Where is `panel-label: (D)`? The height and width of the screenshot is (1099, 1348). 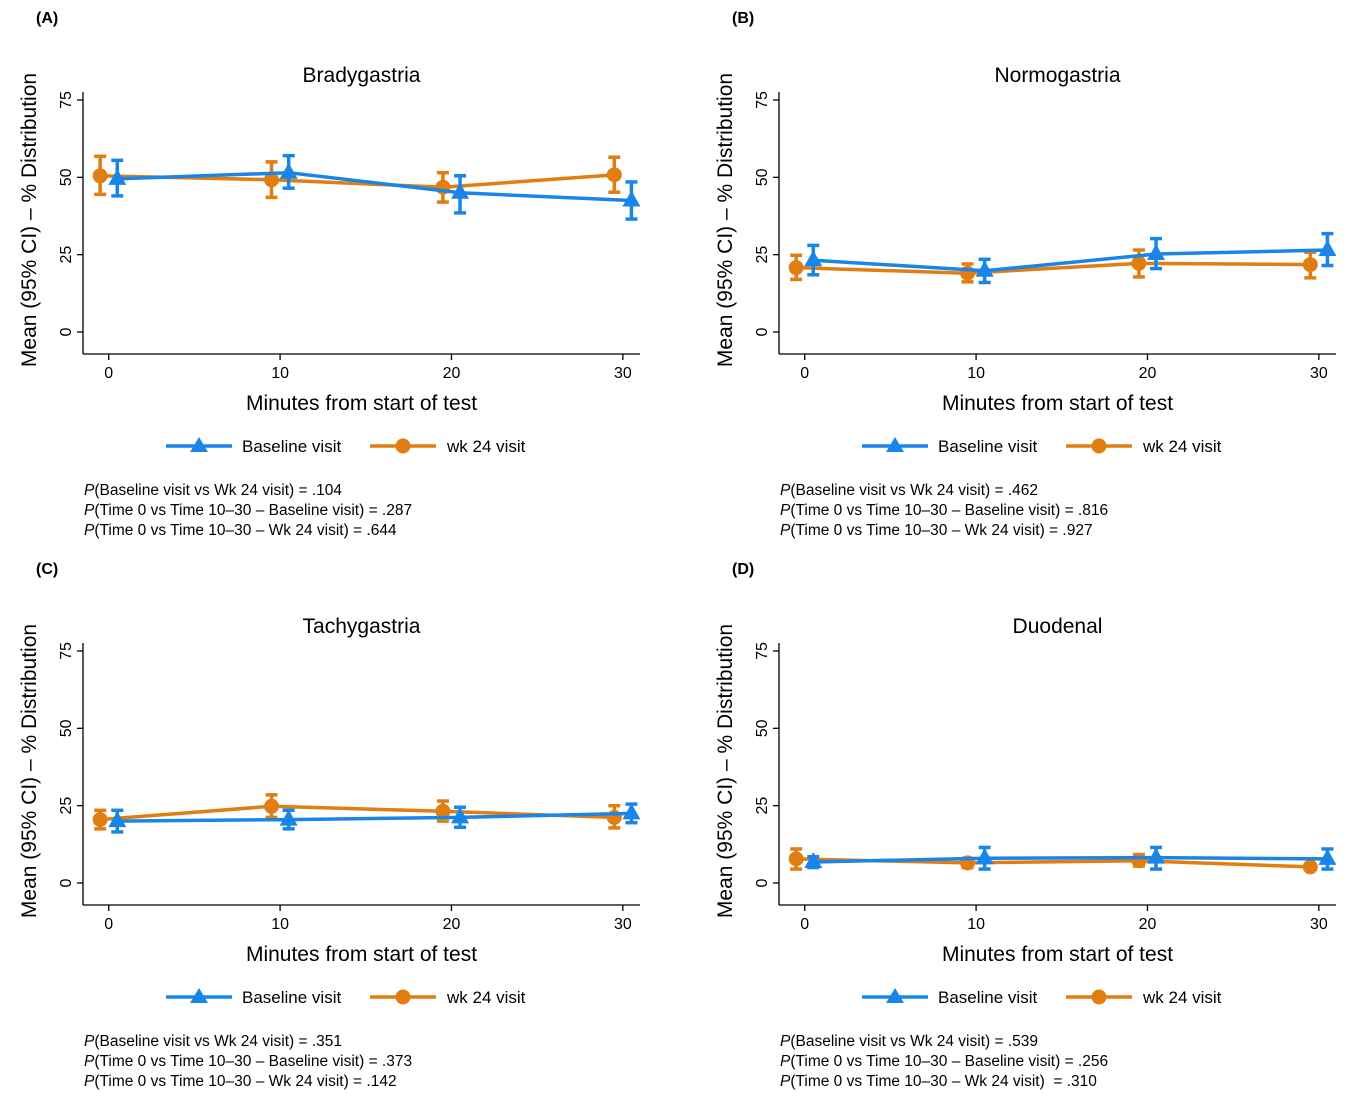 panel-label: (D) is located at coordinates (743, 569).